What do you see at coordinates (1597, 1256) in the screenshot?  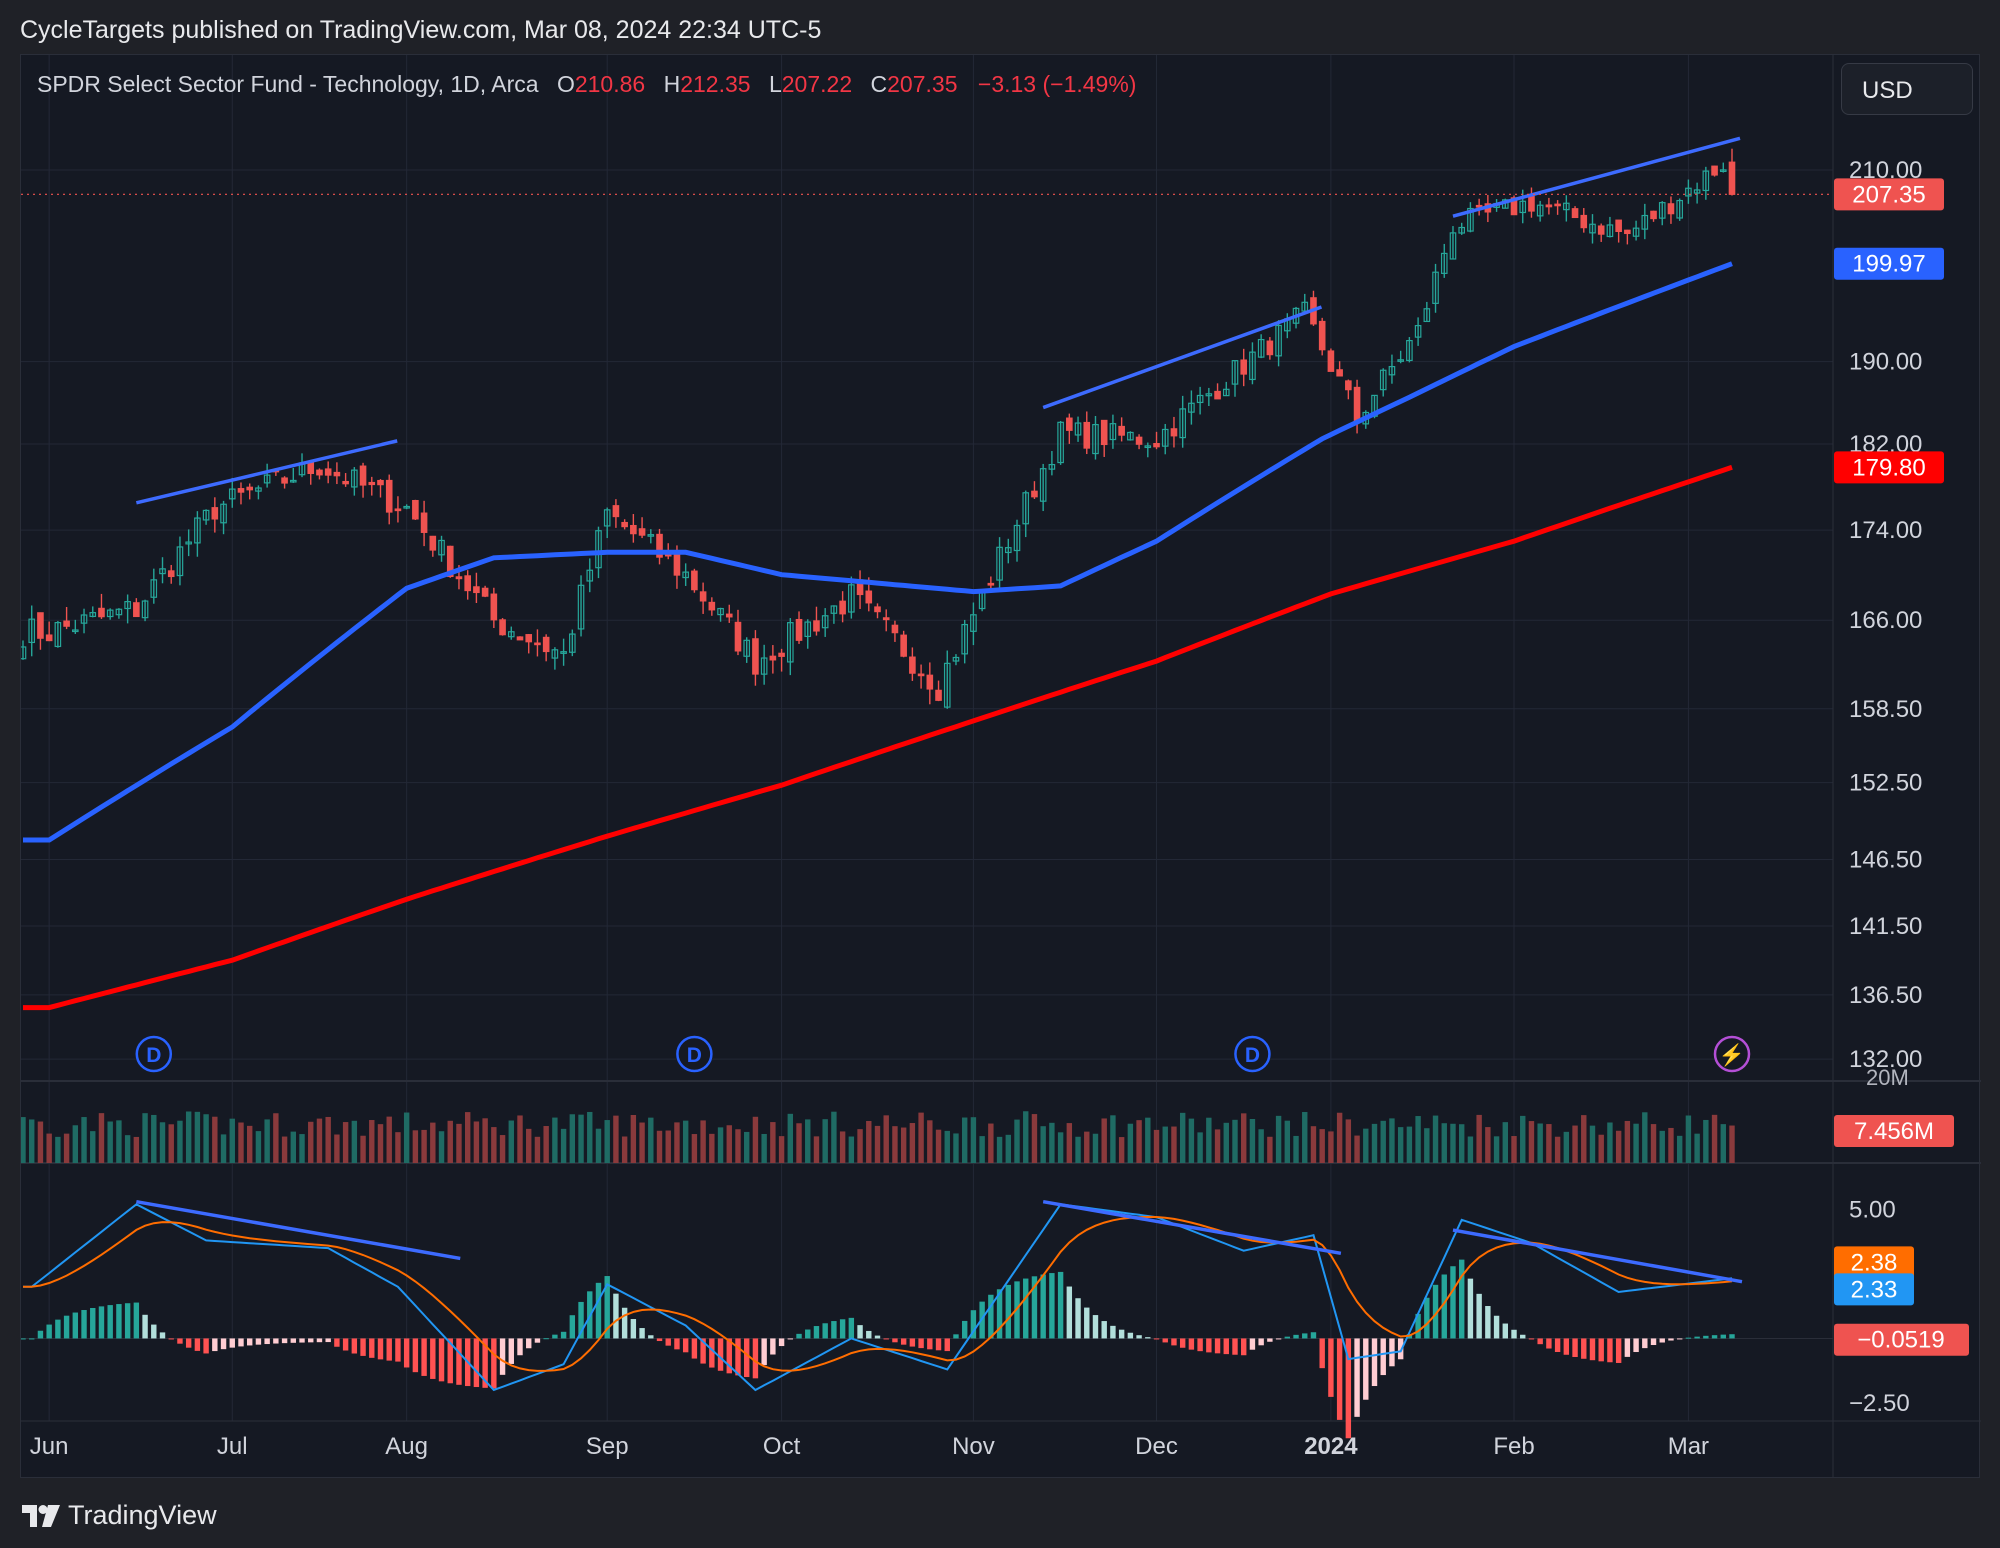 I see `macd-trend-line` at bounding box center [1597, 1256].